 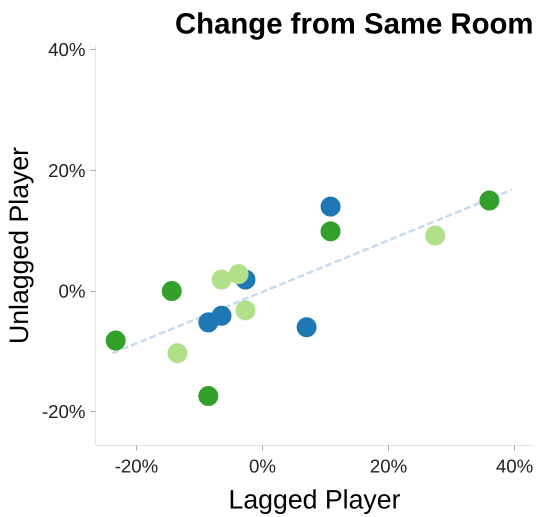 What do you see at coordinates (136, 466) in the screenshot?
I see `x-tick-label: -20%` at bounding box center [136, 466].